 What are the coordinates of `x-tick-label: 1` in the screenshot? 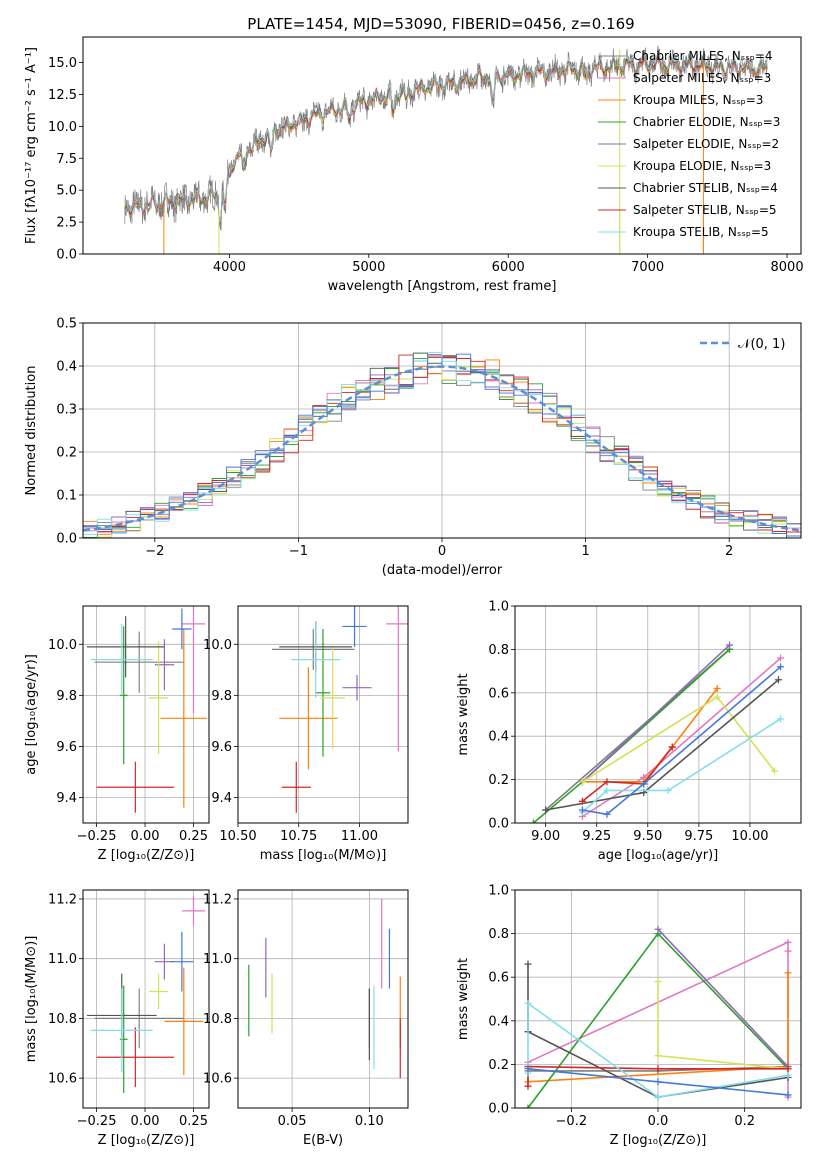 It's located at (585, 551).